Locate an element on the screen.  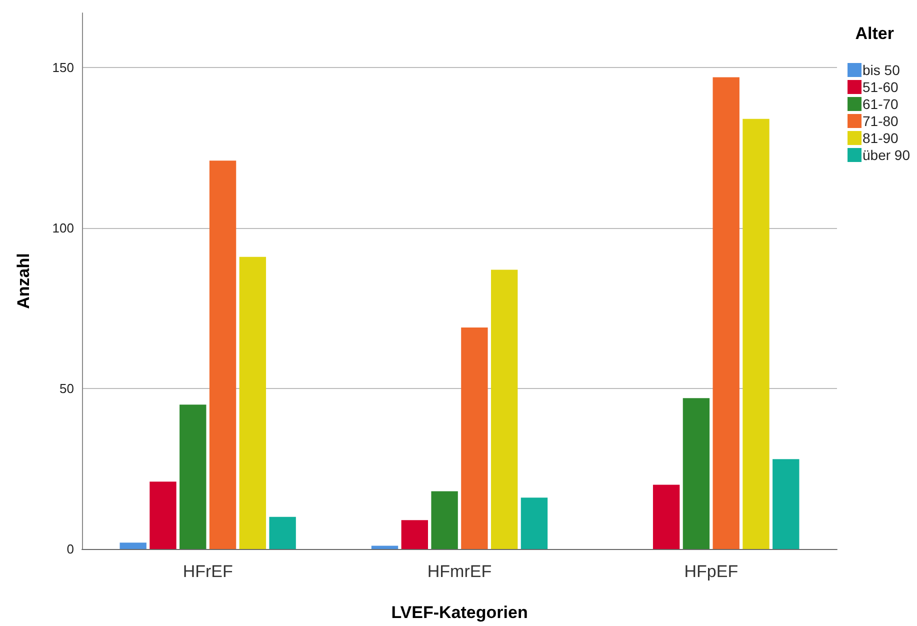
y-axis-title: Anzahl is located at coordinates (23, 281).